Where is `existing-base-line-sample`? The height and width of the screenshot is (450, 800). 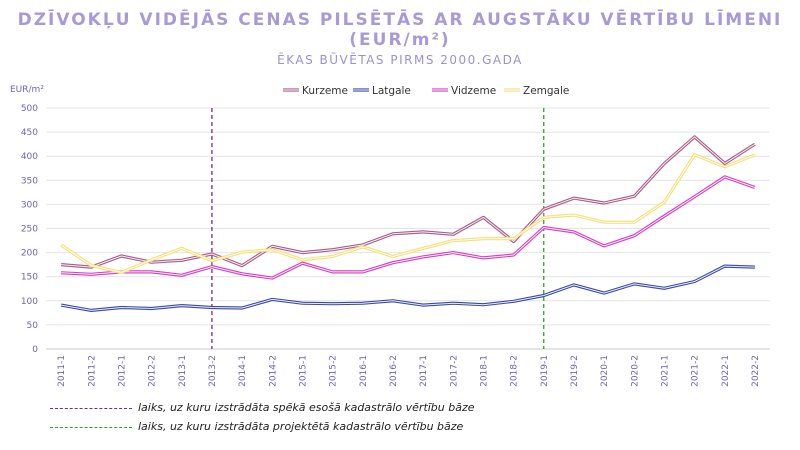
existing-base-line-sample is located at coordinates (91, 408).